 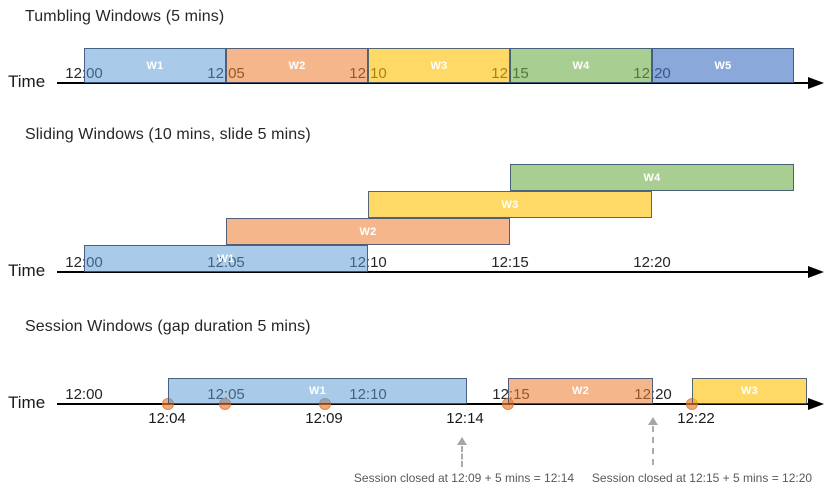 I want to click on tumbling-window-w3: W3, so click(x=439, y=65).